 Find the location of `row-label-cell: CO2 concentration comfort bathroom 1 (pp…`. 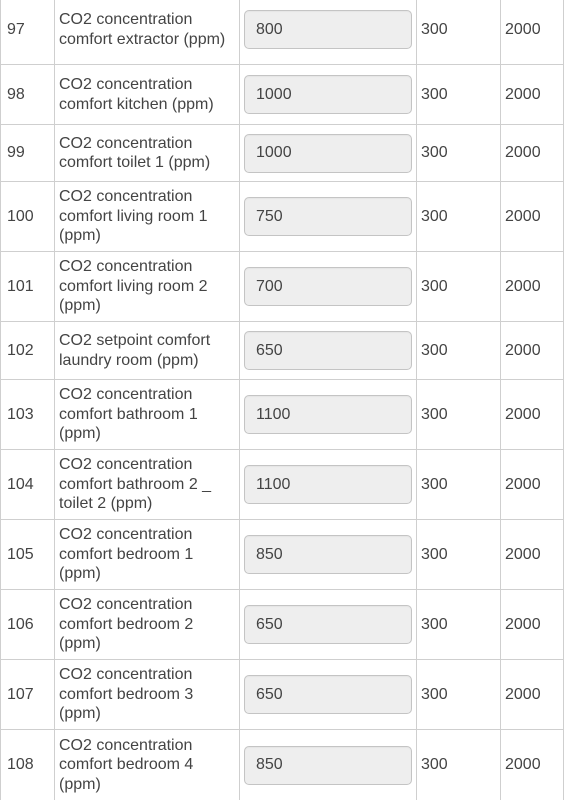

row-label-cell: CO2 concentration comfort bathroom 1 (pp… is located at coordinates (146, 414).